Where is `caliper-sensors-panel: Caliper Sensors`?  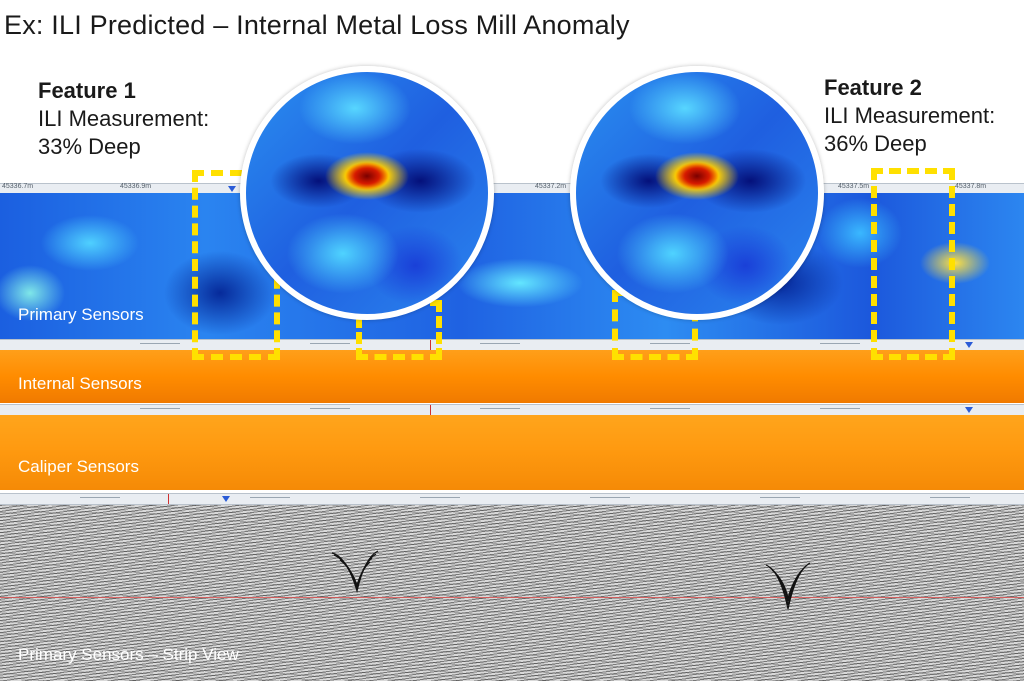 caliper-sensors-panel: Caliper Sensors is located at coordinates (512, 452).